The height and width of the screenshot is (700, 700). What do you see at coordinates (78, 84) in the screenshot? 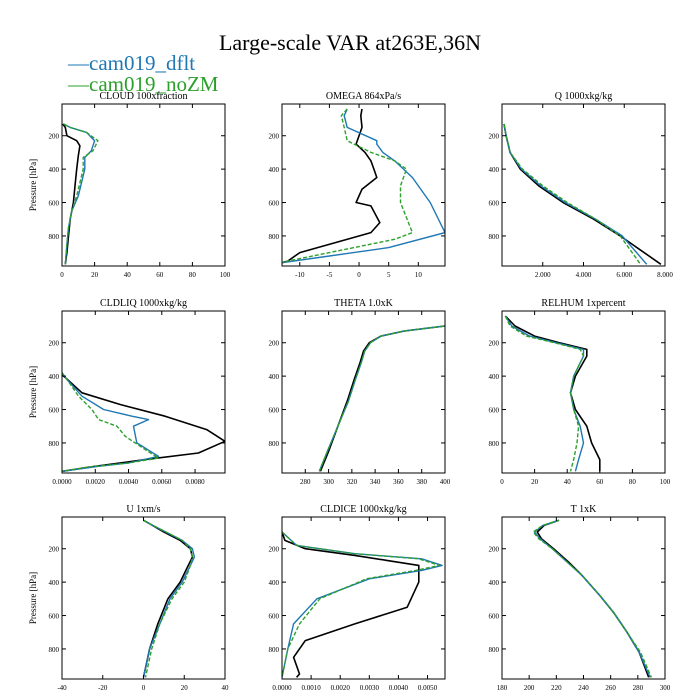
I see `legend-line-nozm: —` at bounding box center [78, 84].